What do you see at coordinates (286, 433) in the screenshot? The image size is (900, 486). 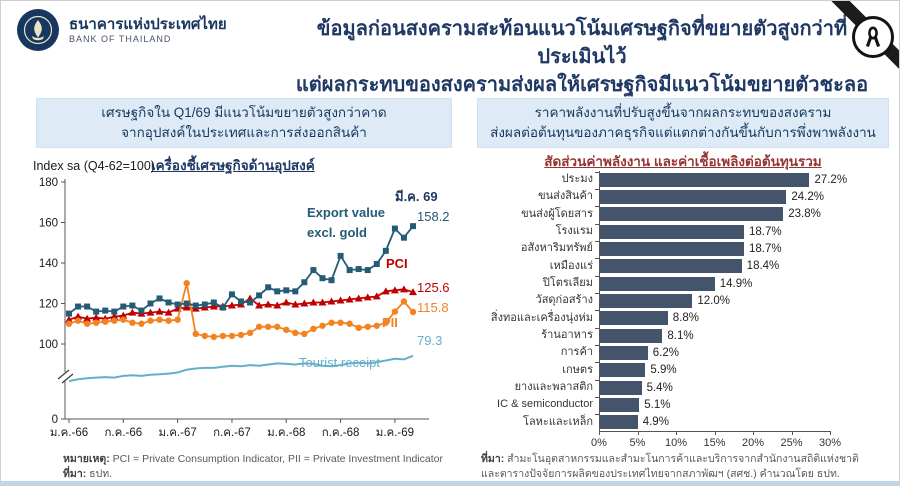 I see `svg-text: ม.ค.-68` at bounding box center [286, 433].